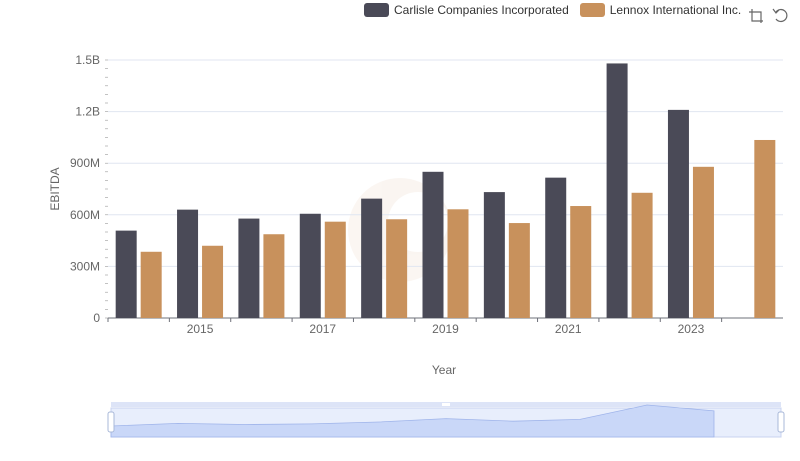 The width and height of the screenshot is (800, 461). What do you see at coordinates (444, 370) in the screenshot?
I see `x-axis-label: Year` at bounding box center [444, 370].